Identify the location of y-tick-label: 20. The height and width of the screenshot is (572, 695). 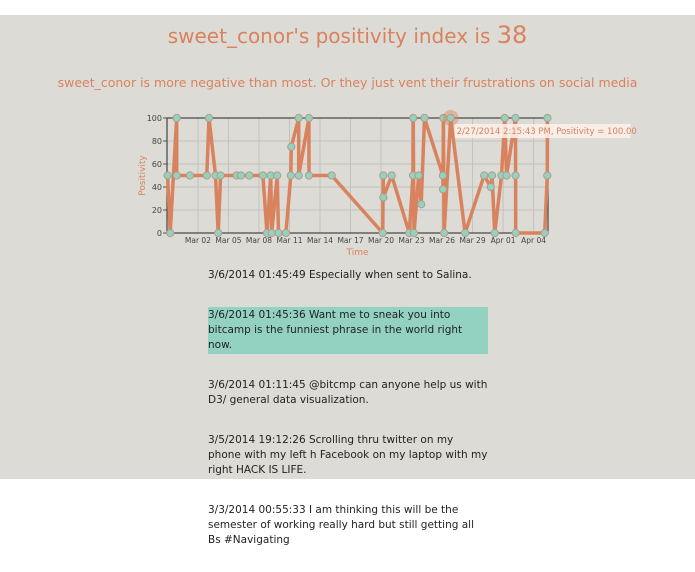
(157, 210).